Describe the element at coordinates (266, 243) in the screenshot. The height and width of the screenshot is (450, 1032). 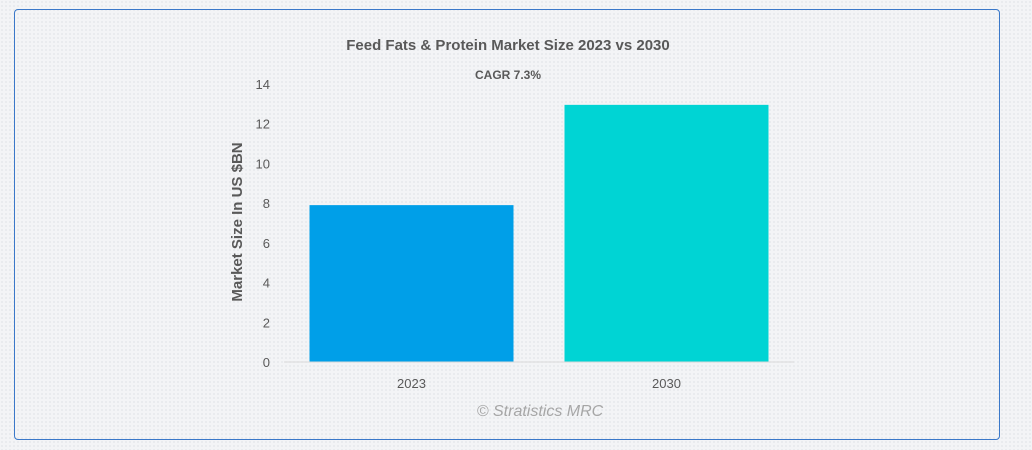
I see `y-tick-label: 6` at that location.